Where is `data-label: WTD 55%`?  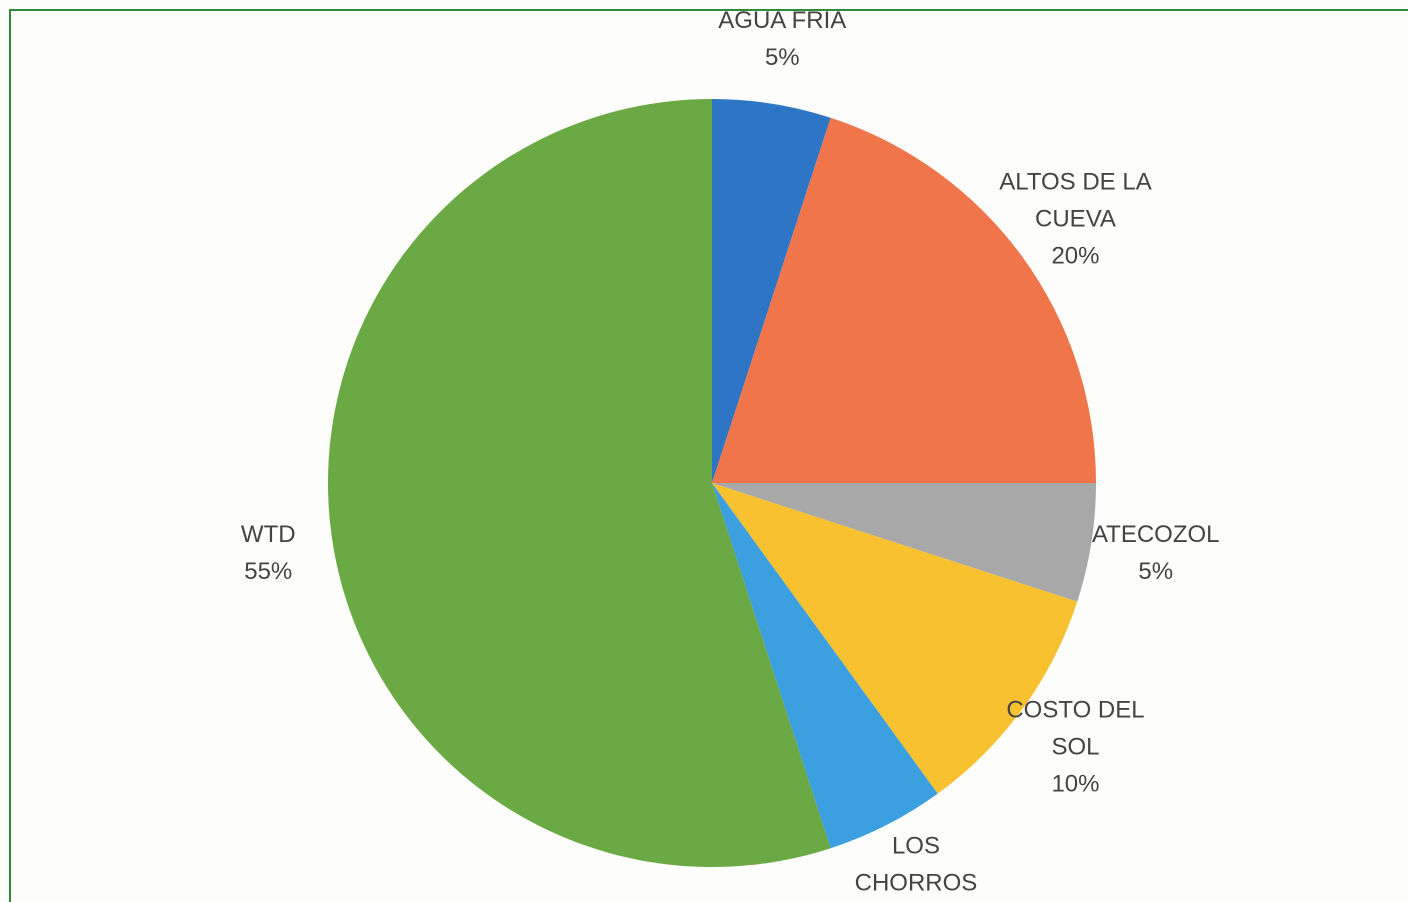 data-label: WTD 55% is located at coordinates (268, 553).